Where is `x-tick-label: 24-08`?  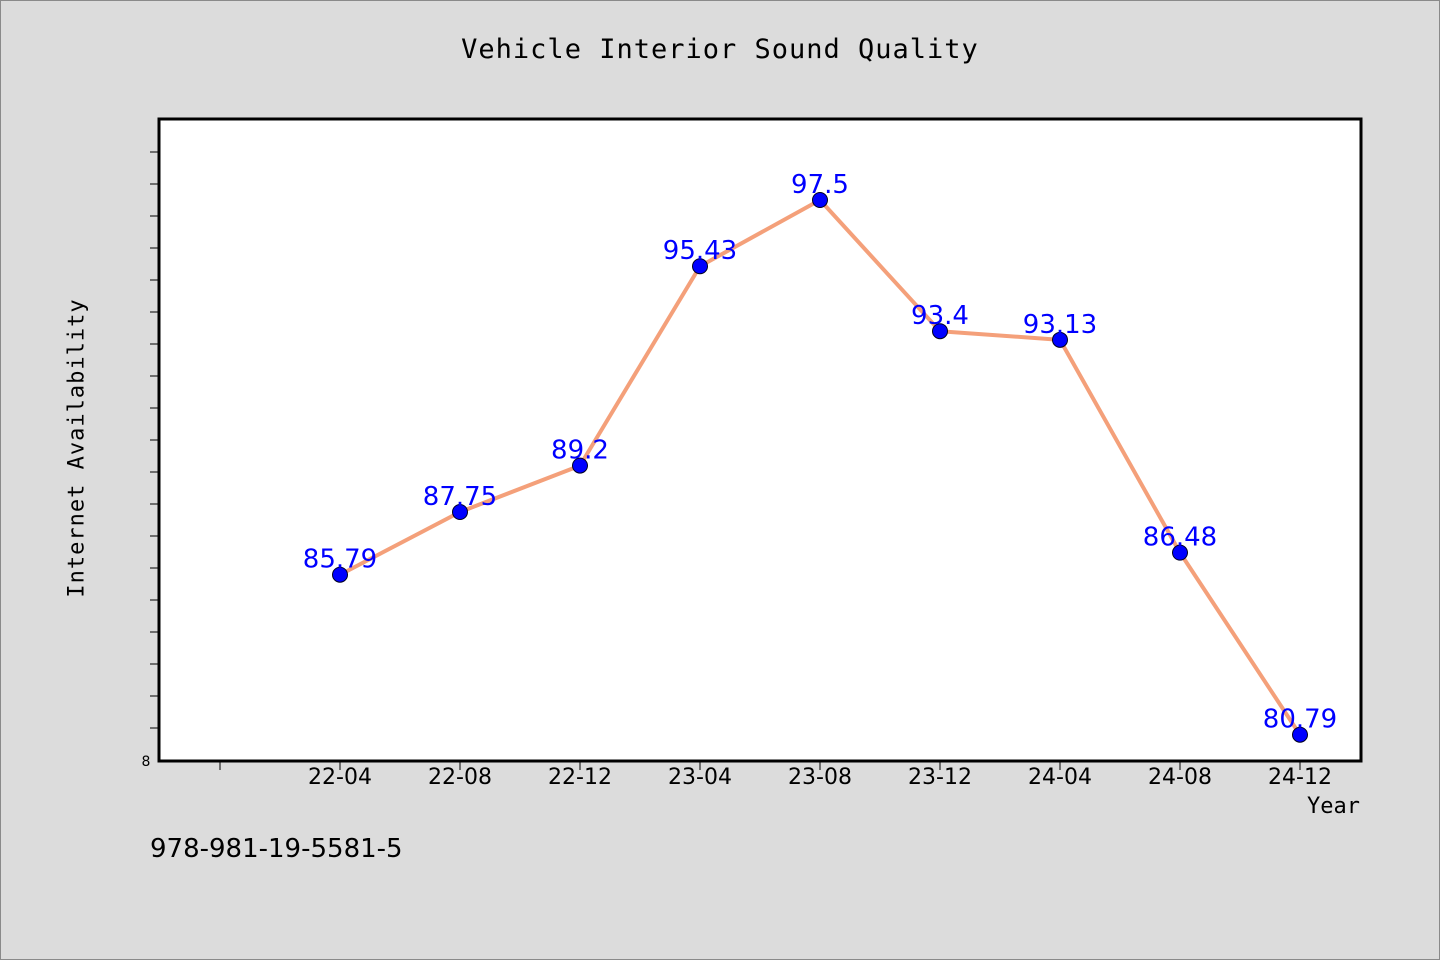
x-tick-label: 24-08 is located at coordinates (1180, 777).